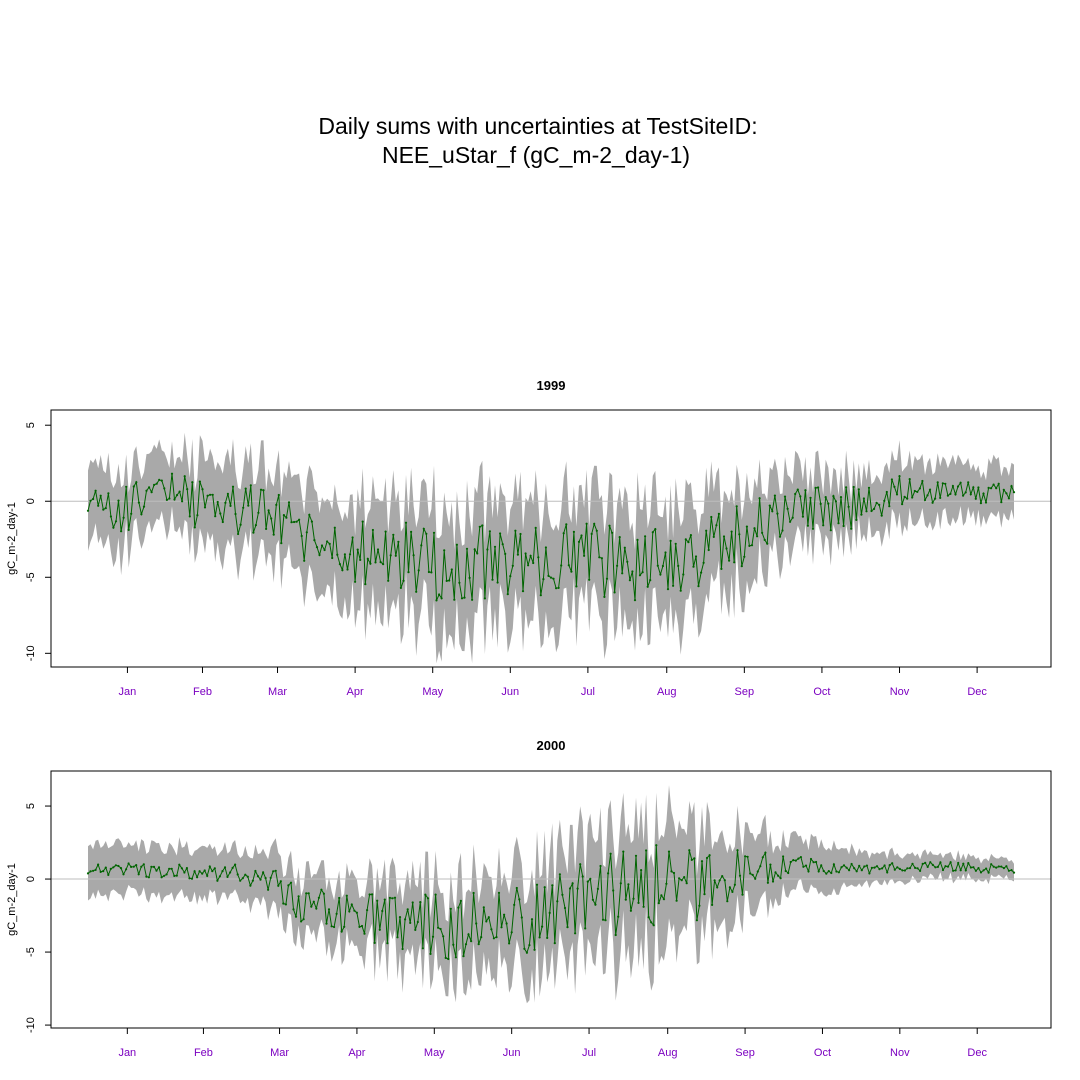 Image resolution: width=1080 pixels, height=1080 pixels. Describe the element at coordinates (31, 425) in the screenshot. I see `y-tick-label: 5` at that location.